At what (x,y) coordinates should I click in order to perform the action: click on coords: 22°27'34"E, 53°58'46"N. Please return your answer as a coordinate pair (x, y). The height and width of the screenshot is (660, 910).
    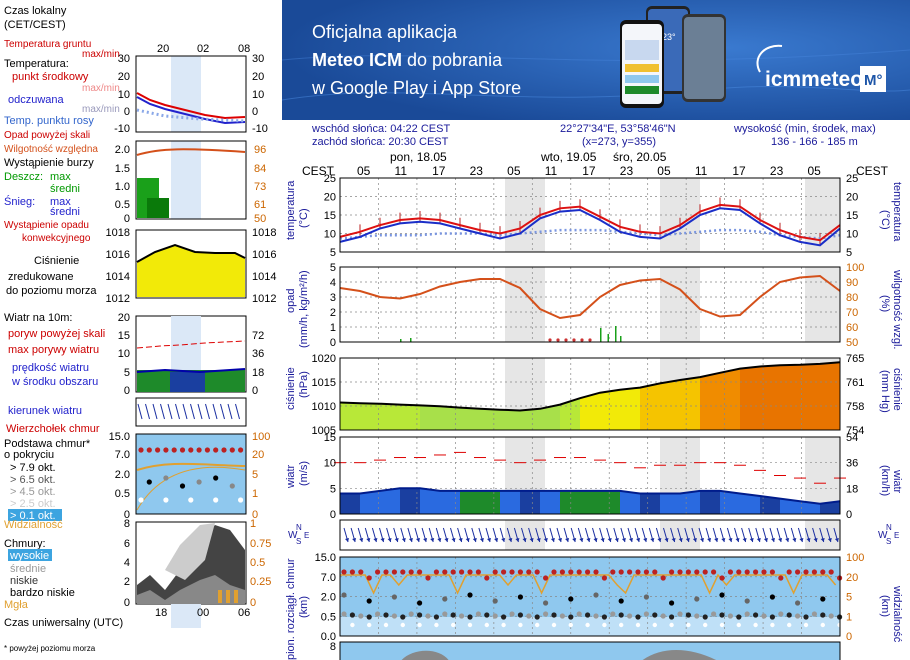
    Looking at the image, I should click on (618, 129).